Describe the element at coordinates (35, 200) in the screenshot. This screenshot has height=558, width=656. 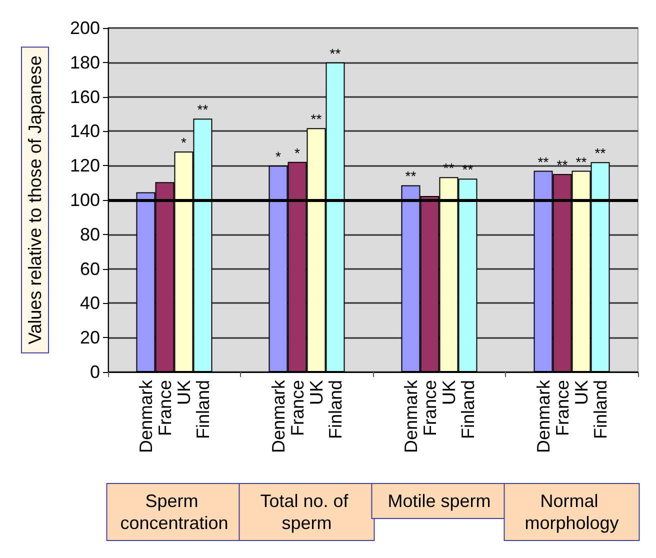
I see `y-axis-title: Values relative to those of Japanese` at that location.